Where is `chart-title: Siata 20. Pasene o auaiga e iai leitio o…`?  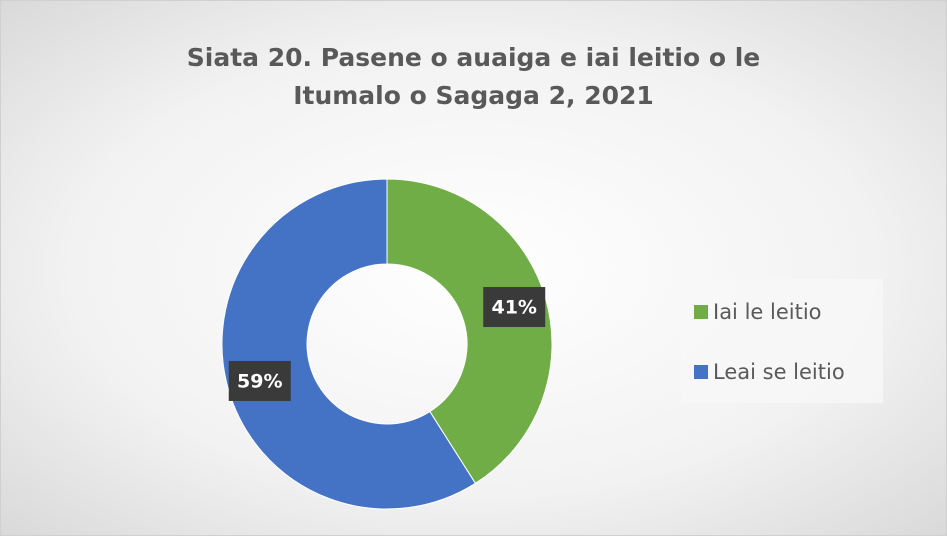 chart-title: Siata 20. Pasene o auaiga e iai leitio o… is located at coordinates (473, 76).